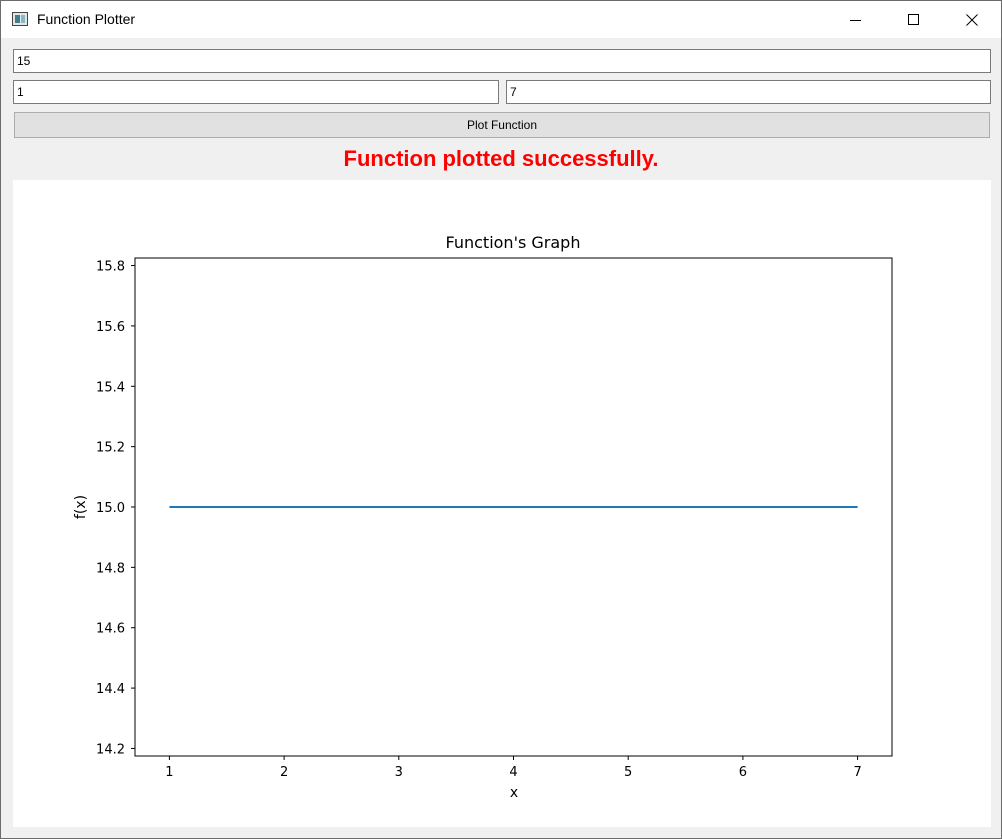 This screenshot has width=1002, height=839. I want to click on minimize-button, so click(856, 19).